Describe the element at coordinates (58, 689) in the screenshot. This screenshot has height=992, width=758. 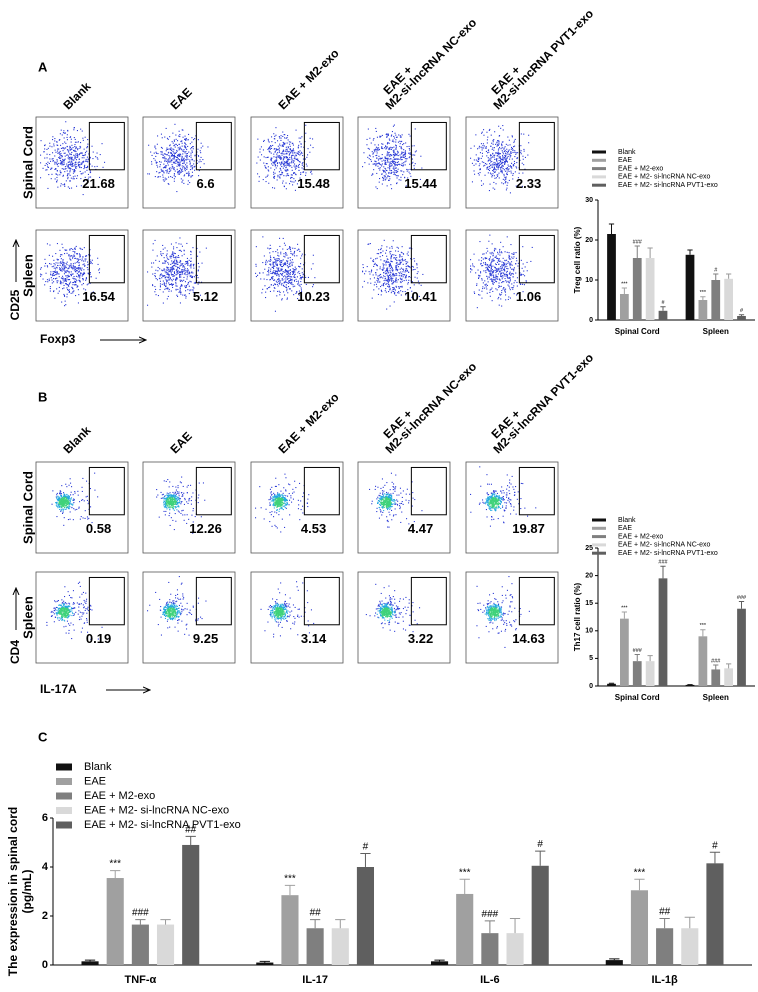
I see `x-marker: IL-17A` at that location.